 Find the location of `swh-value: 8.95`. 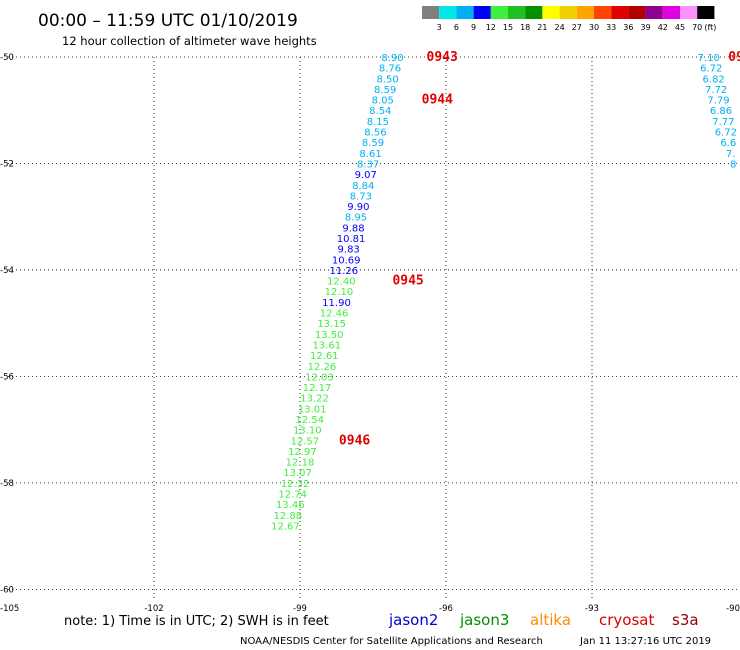

swh-value: 8.95 is located at coordinates (356, 218).